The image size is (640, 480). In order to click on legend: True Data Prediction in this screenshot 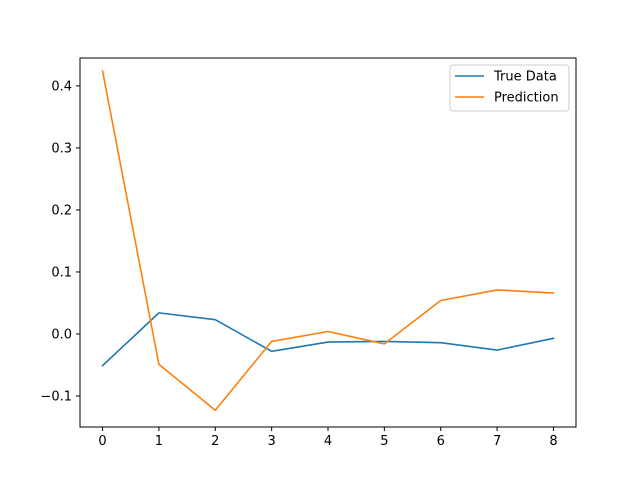, I will do `click(509, 88)`.